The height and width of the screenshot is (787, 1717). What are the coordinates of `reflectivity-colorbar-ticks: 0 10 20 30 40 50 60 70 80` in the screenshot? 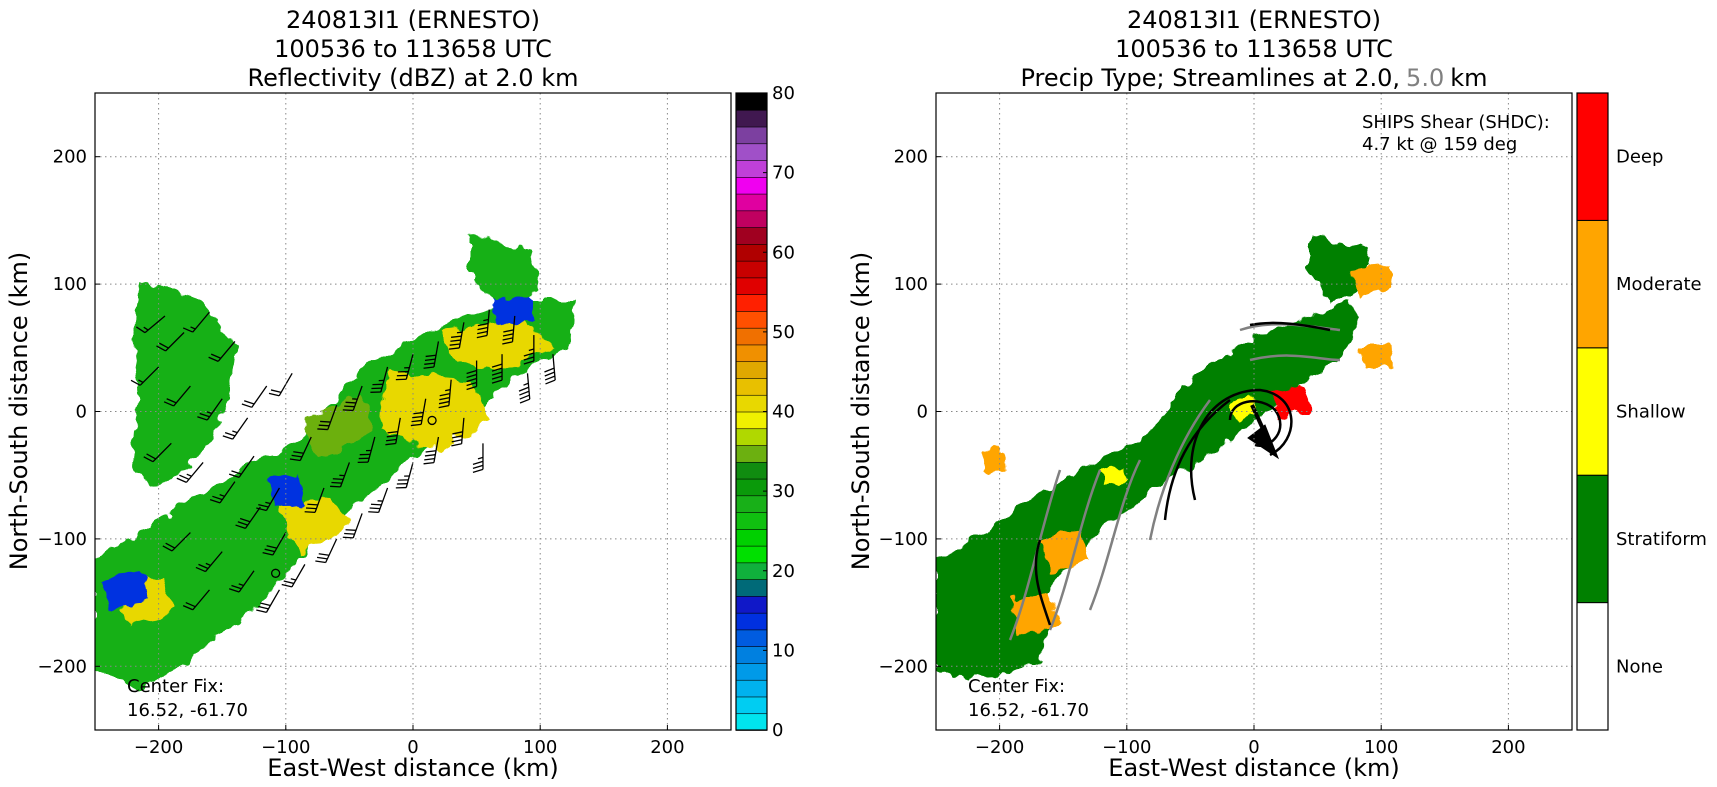 It's located at (779, 412).